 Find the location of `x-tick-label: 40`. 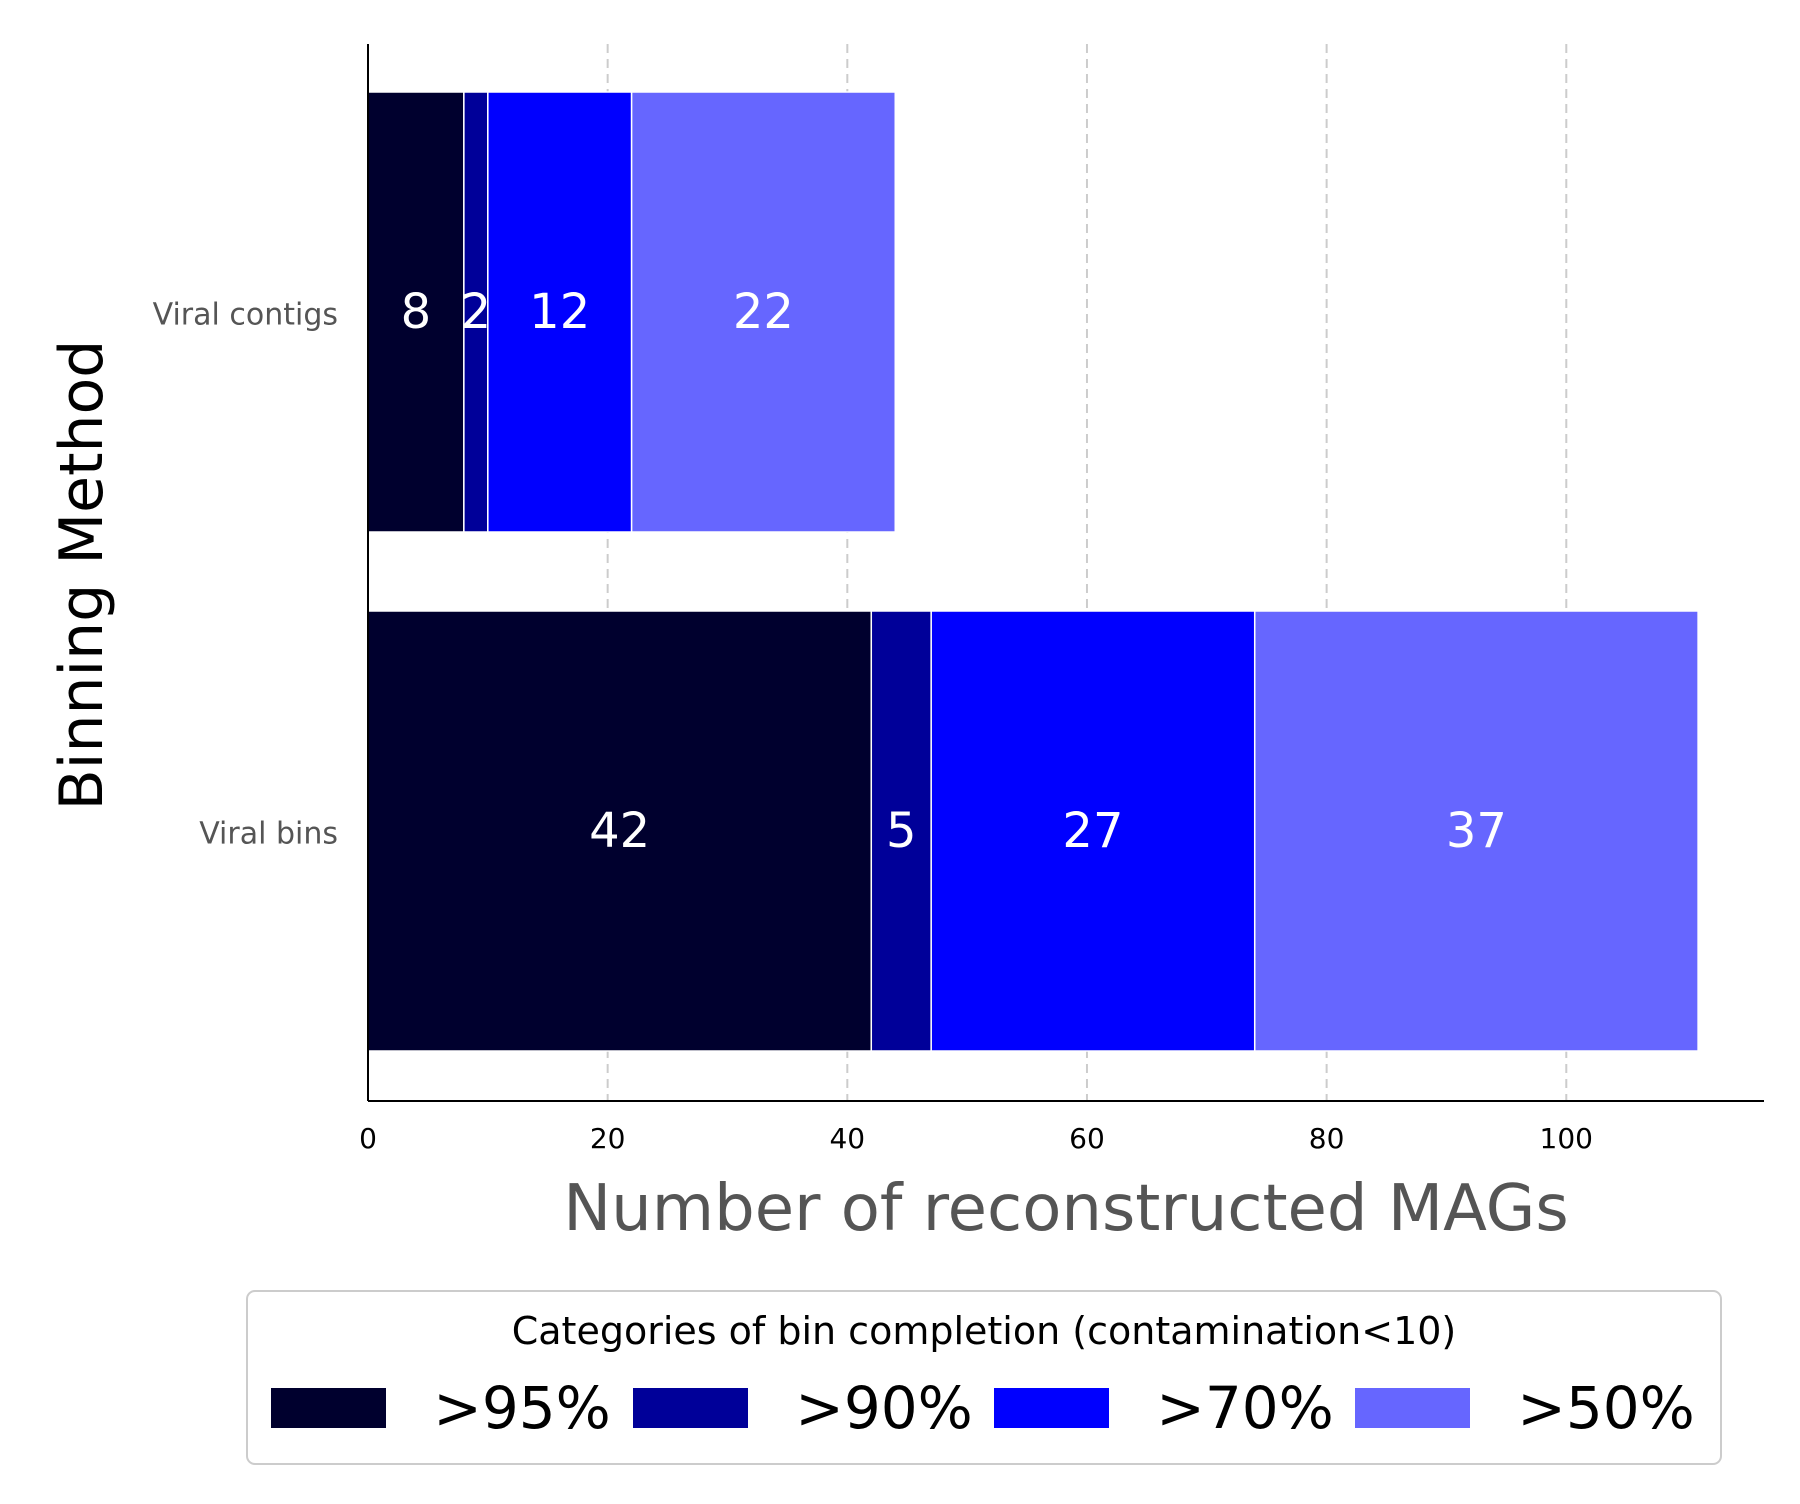

x-tick-label: 40 is located at coordinates (847, 1138).